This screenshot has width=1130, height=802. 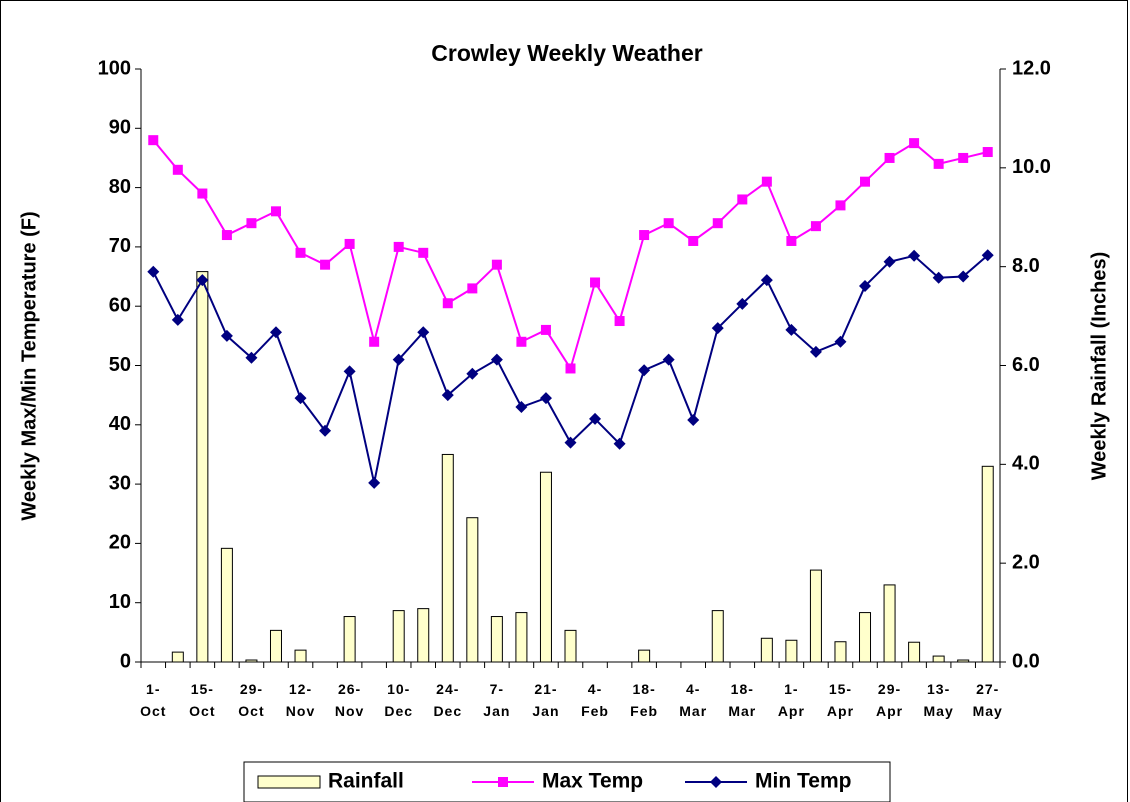 I want to click on y2-tick-label: 0.0, so click(x=1026, y=661).